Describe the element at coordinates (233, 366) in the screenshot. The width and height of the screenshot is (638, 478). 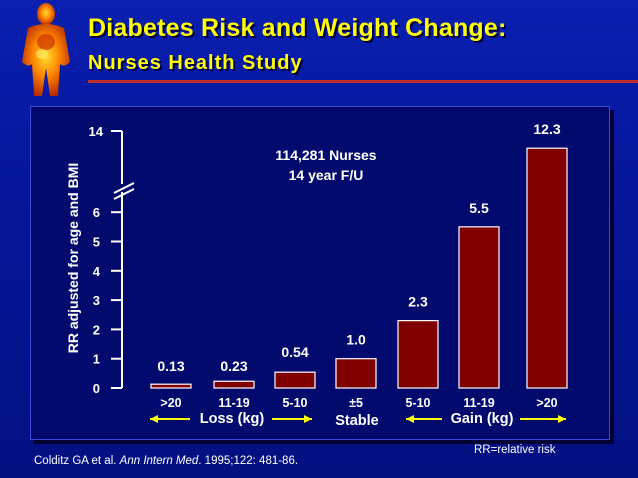
I see `bar-value-label: 0.23` at that location.